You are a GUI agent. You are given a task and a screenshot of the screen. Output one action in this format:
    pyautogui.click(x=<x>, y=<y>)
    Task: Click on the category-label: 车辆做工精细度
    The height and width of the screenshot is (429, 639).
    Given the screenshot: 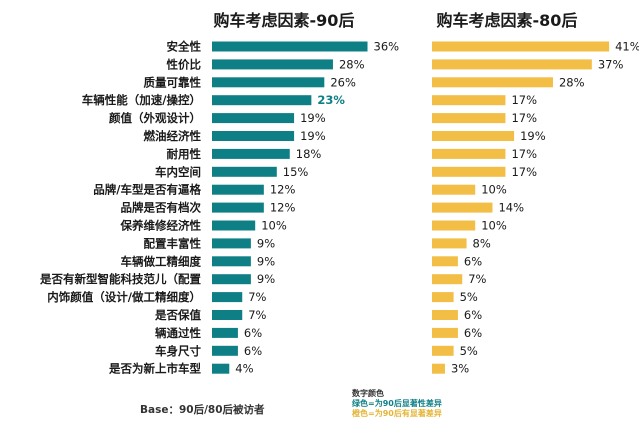 What is the action you would take?
    pyautogui.click(x=161, y=261)
    